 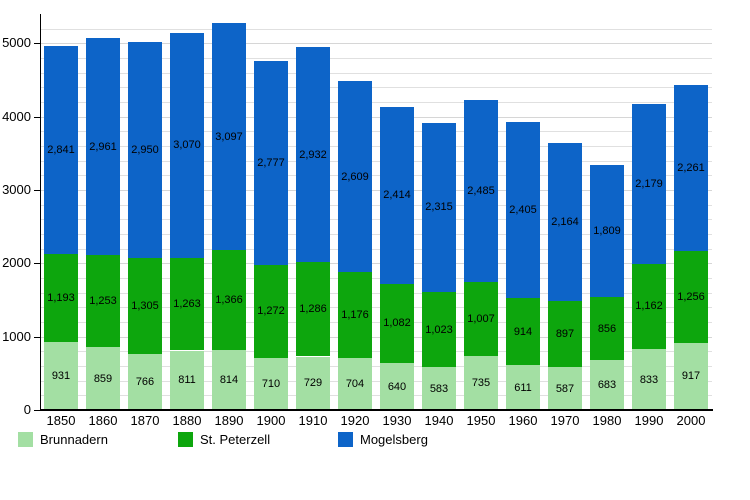 What do you see at coordinates (185, 439) in the screenshot?
I see `legend-swatch-st-peterzell` at bounding box center [185, 439].